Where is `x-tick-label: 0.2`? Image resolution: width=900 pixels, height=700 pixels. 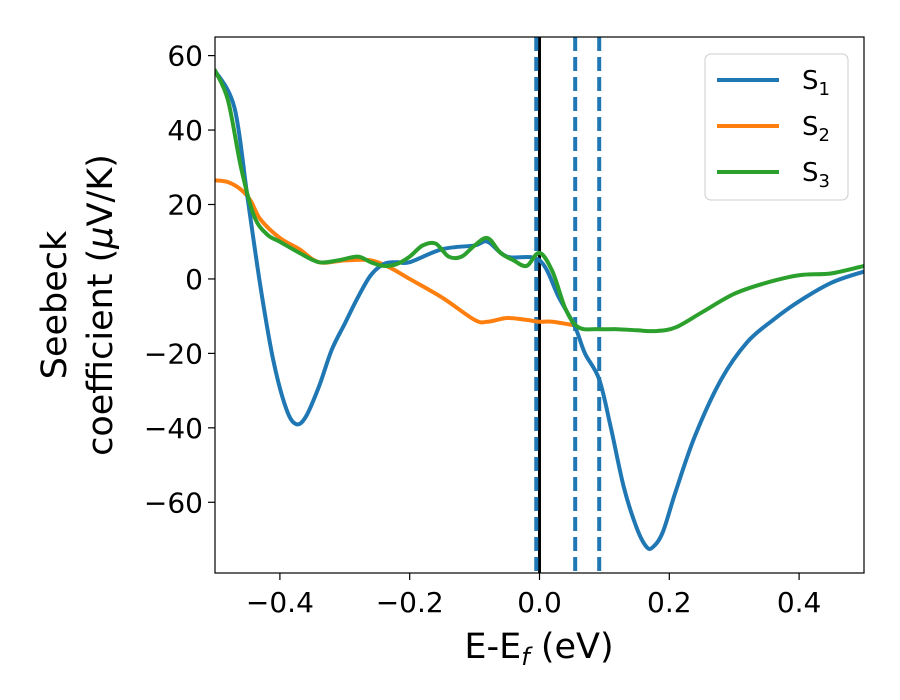
x-tick-label: 0.2 is located at coordinates (669, 602).